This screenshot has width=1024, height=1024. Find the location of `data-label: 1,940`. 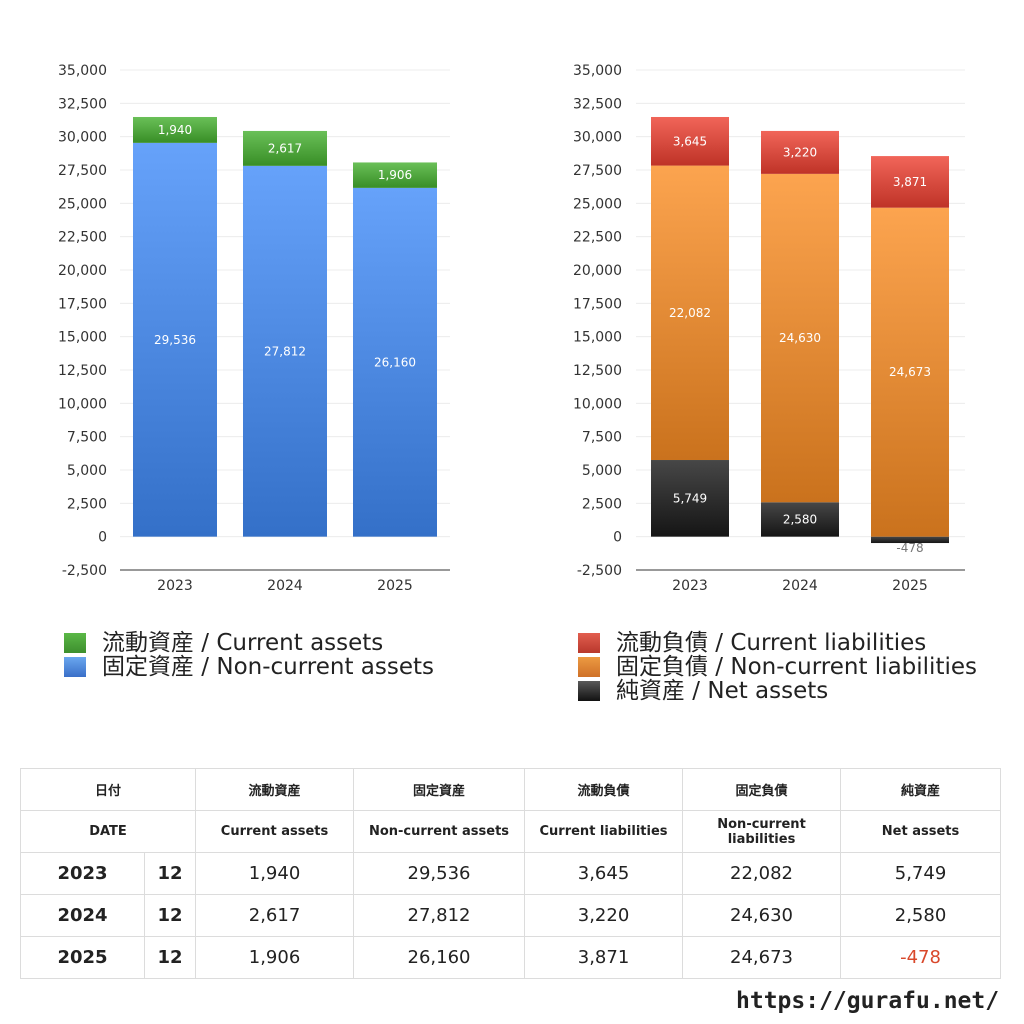

data-label: 1,940 is located at coordinates (175, 130).